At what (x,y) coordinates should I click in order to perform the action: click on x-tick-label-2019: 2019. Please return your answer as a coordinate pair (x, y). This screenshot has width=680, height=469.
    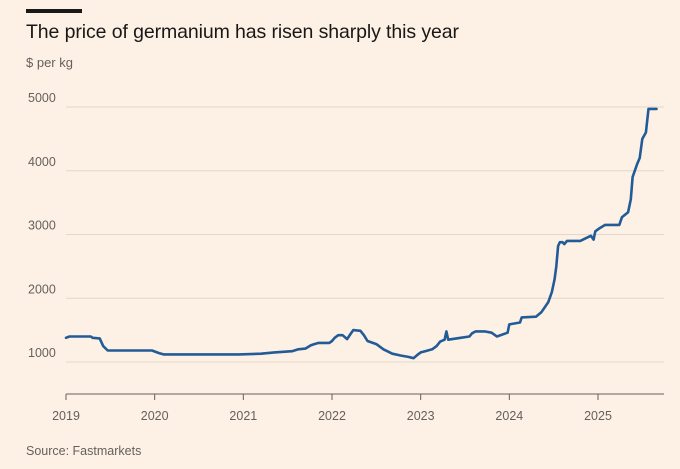
    Looking at the image, I should click on (66, 416).